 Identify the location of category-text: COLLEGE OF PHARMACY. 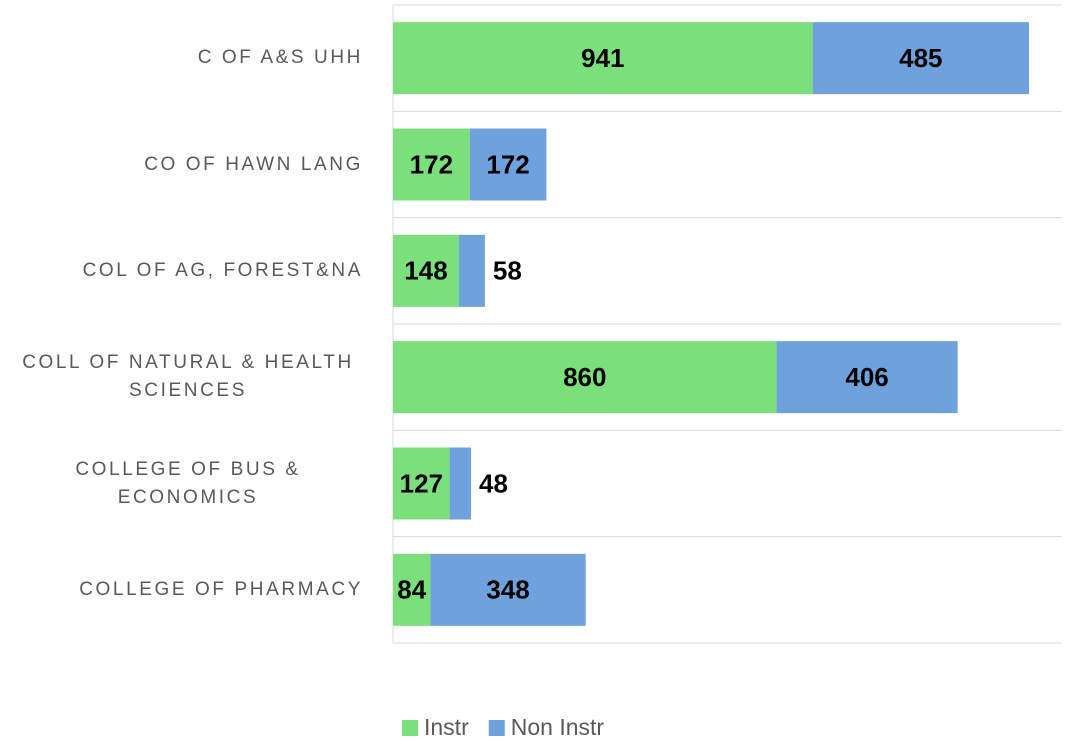
(221, 589).